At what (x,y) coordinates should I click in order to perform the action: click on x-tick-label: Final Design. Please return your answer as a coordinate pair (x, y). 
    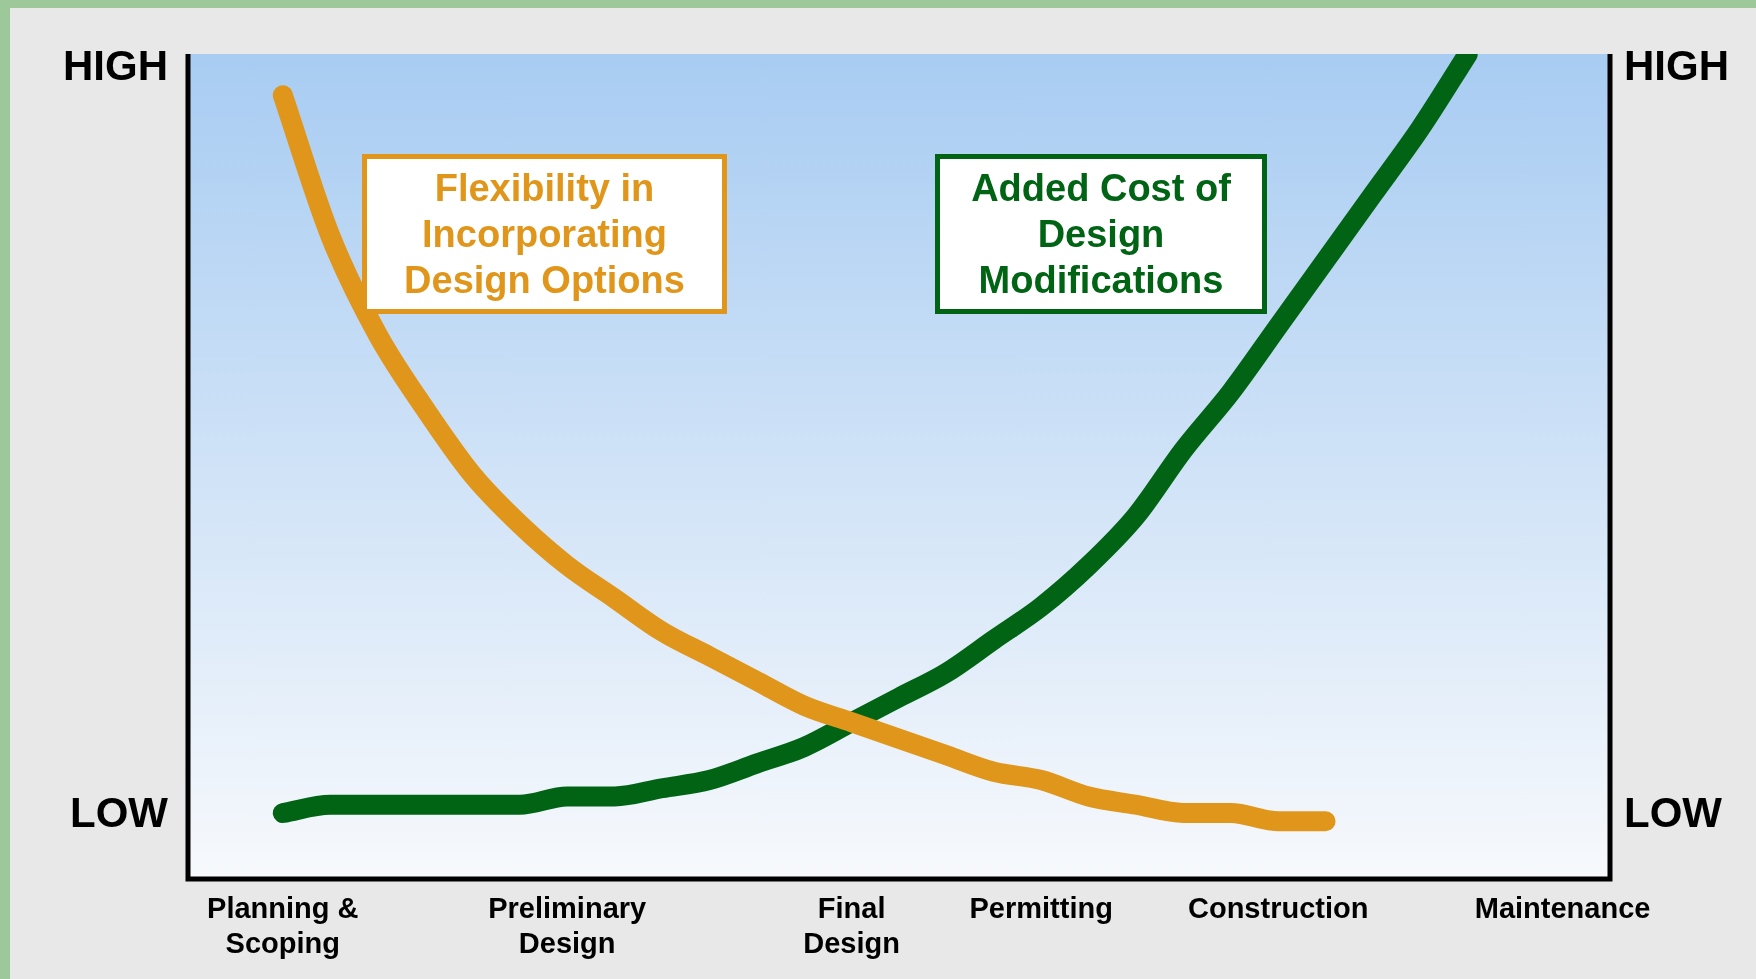
    Looking at the image, I should click on (851, 926).